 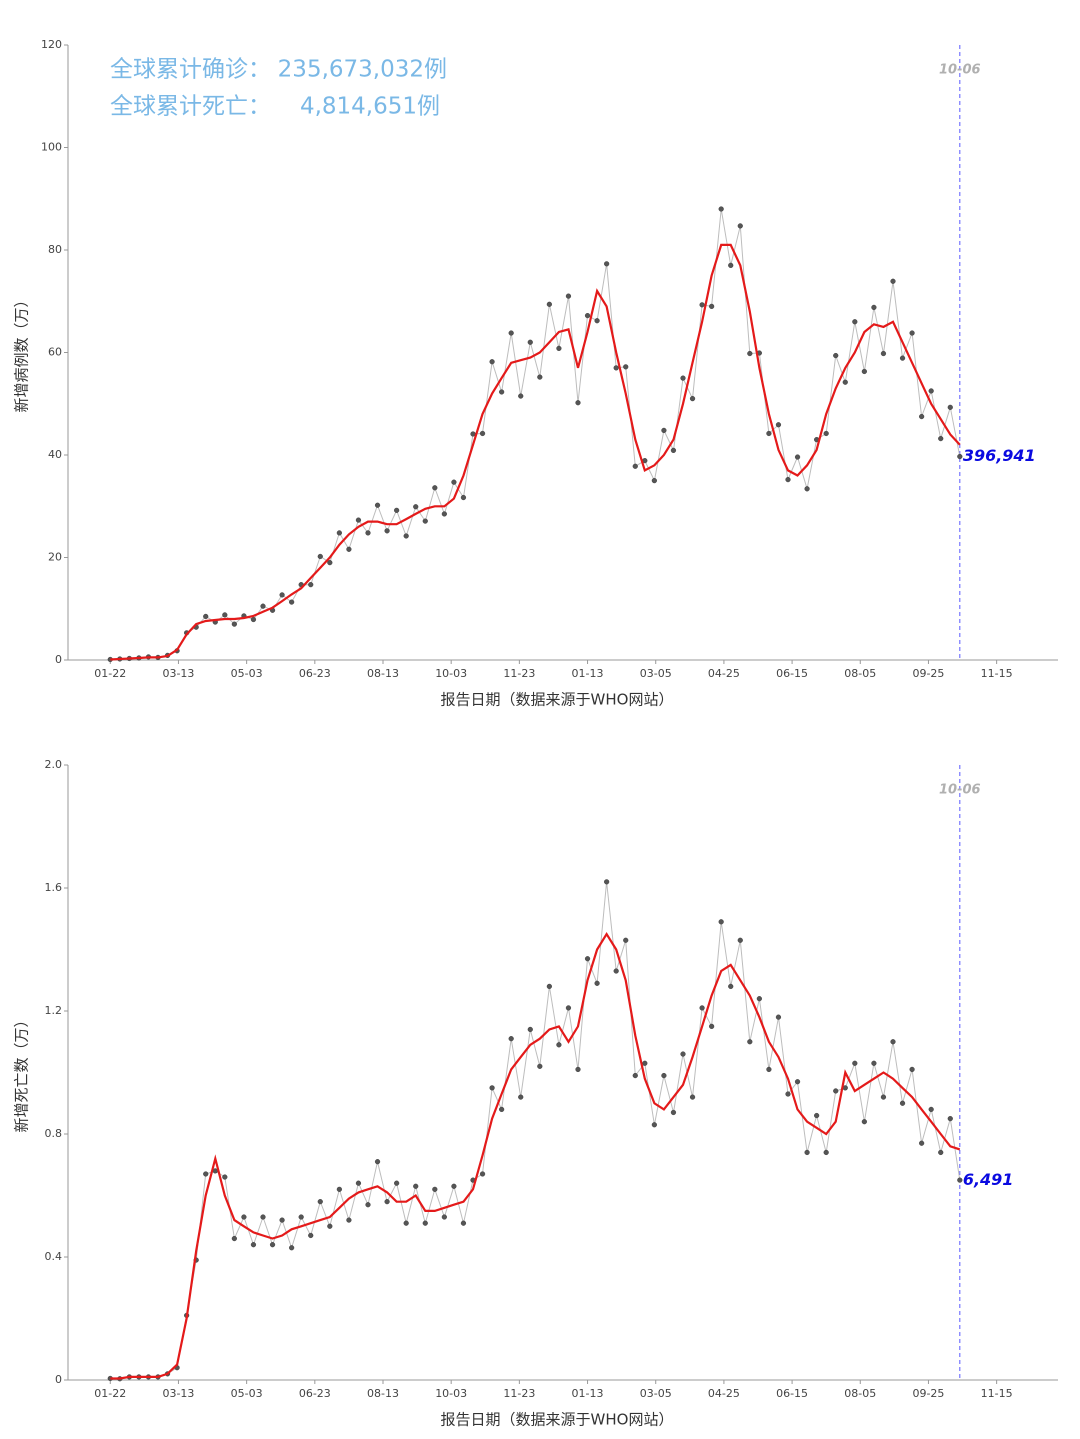 I want to click on x-tick-label: 06-15, so click(x=792, y=673).